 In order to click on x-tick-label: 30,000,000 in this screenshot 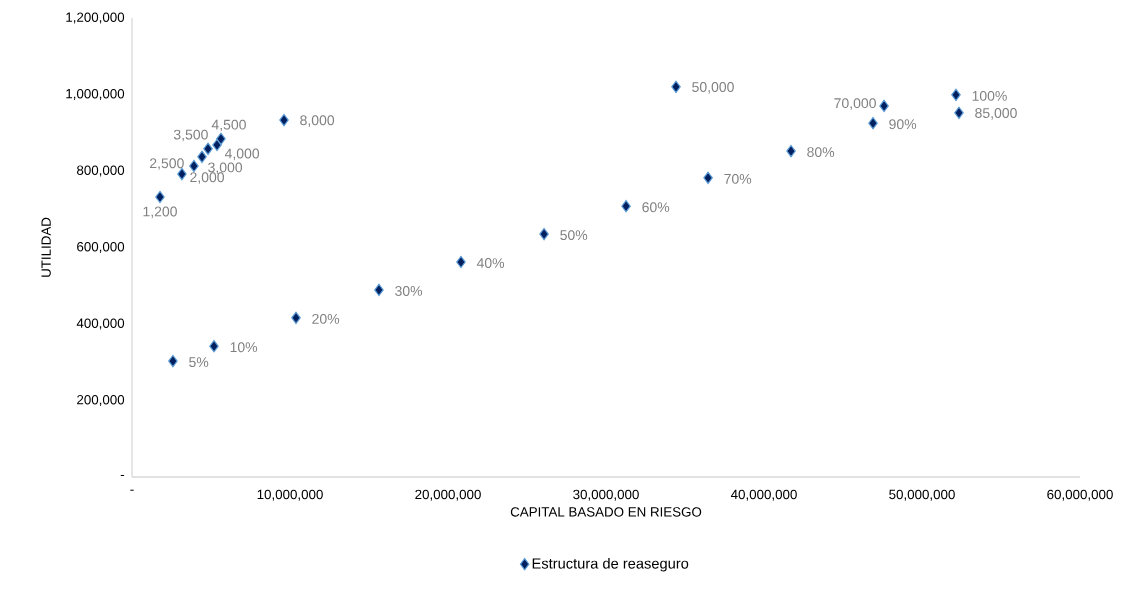, I will do `click(606, 495)`.